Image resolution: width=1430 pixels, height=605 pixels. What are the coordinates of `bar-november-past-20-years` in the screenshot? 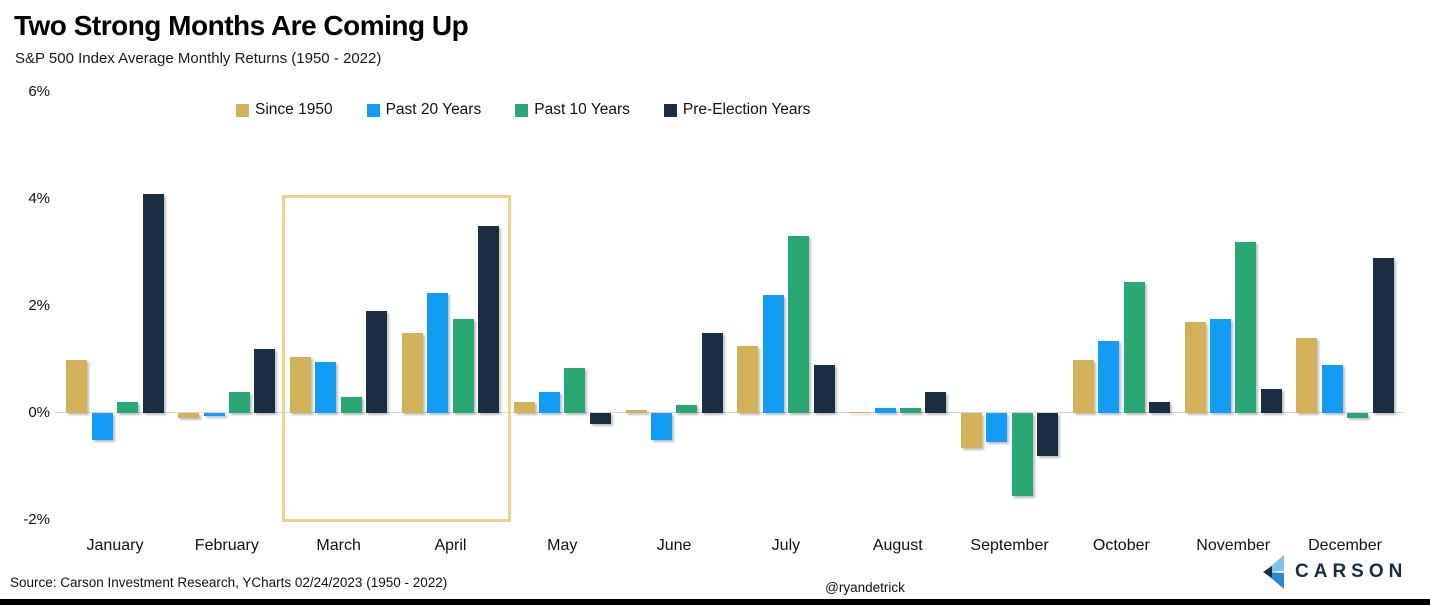 It's located at (1220, 366).